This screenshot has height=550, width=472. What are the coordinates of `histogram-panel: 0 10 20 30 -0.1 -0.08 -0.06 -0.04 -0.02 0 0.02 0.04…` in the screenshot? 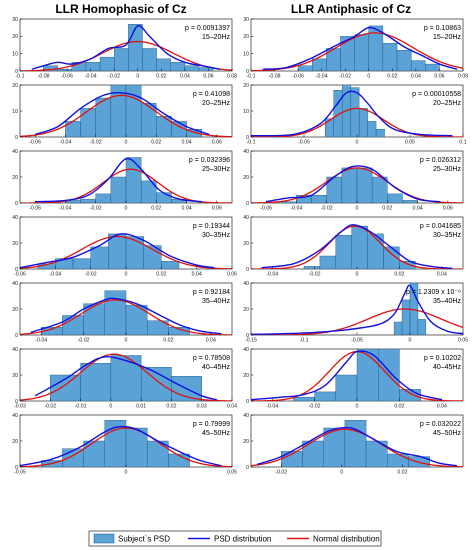 It's located at (124, 48).